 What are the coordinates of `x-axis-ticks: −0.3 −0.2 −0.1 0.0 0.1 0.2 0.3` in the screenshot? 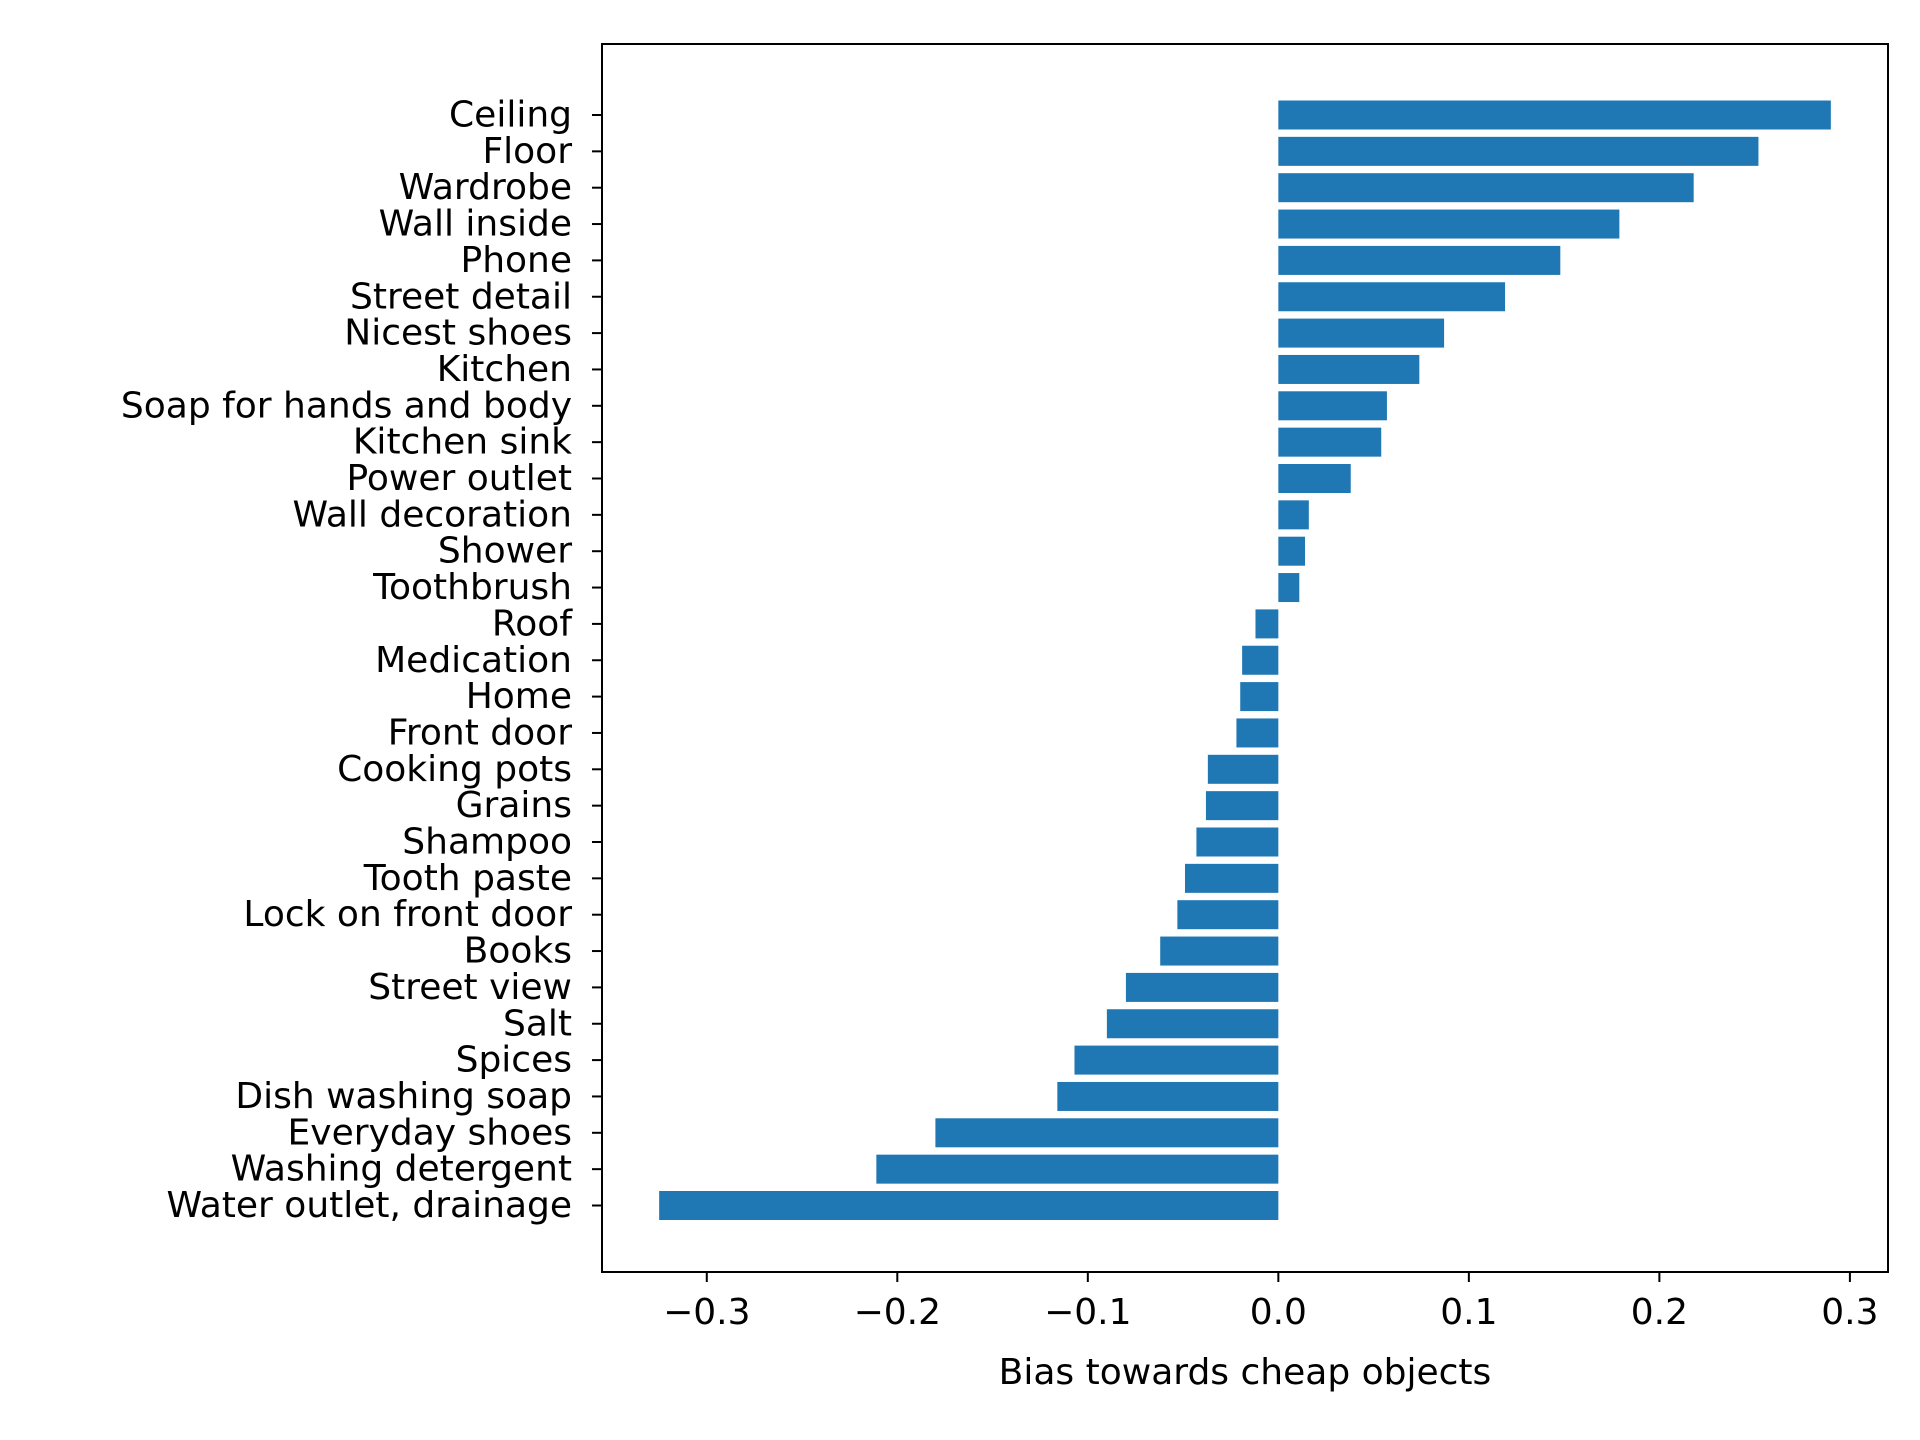 It's located at (1271, 1302).